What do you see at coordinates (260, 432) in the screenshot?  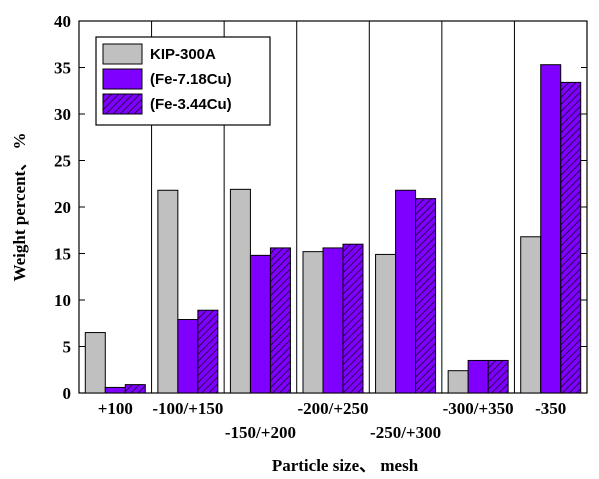 I see `x-tick-label: -150/+200` at bounding box center [260, 432].